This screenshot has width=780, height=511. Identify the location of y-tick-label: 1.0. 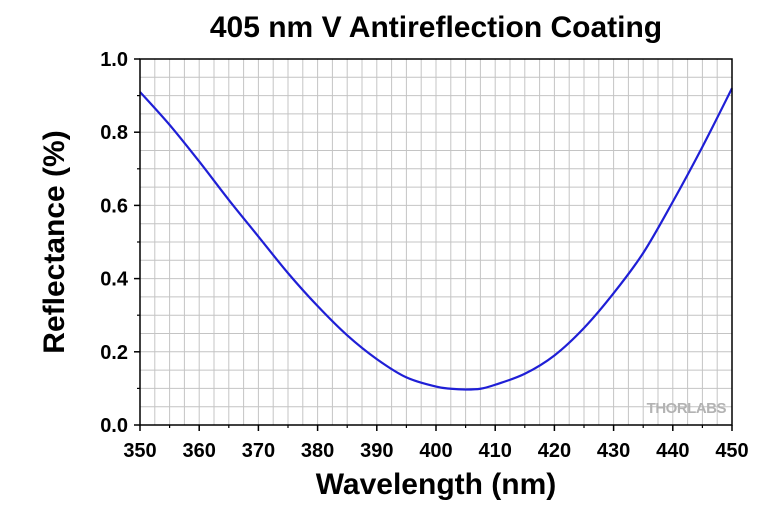
(114, 60).